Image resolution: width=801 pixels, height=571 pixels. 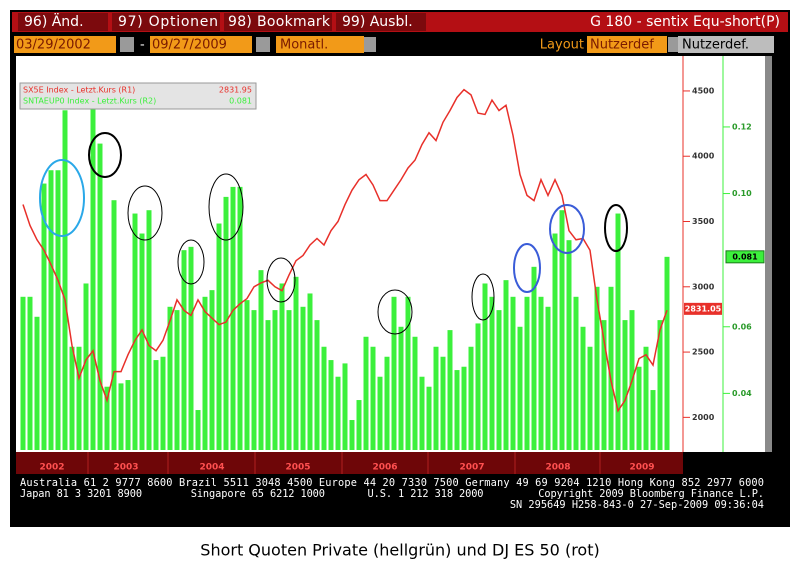 I want to click on legend-value: 0.081, so click(x=240, y=101).